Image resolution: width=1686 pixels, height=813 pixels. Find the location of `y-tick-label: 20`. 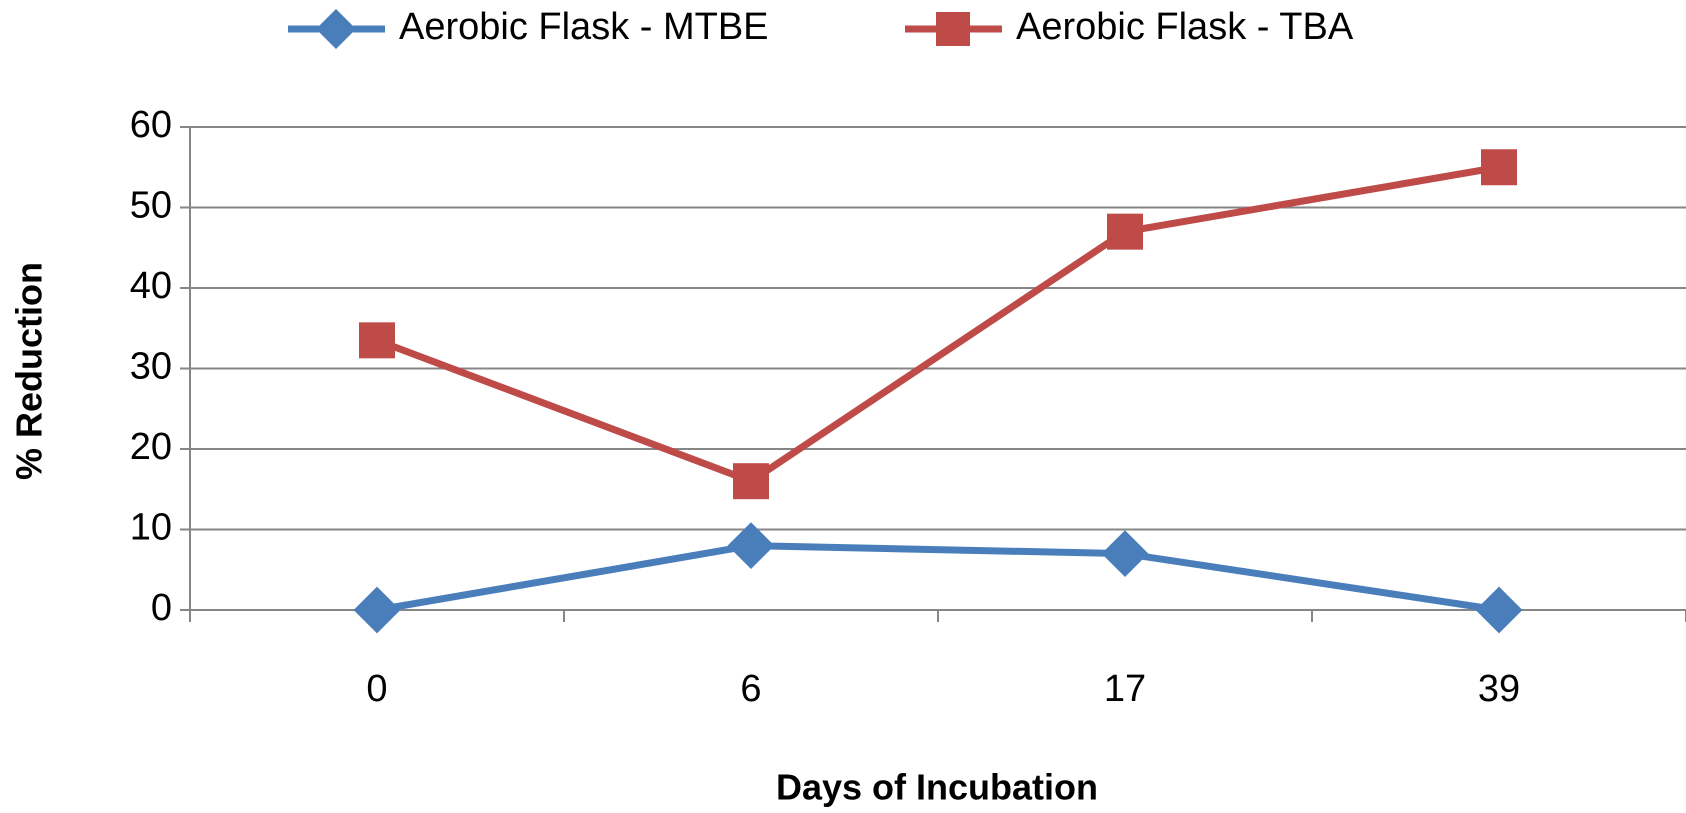

y-tick-label: 20 is located at coordinates (151, 447).